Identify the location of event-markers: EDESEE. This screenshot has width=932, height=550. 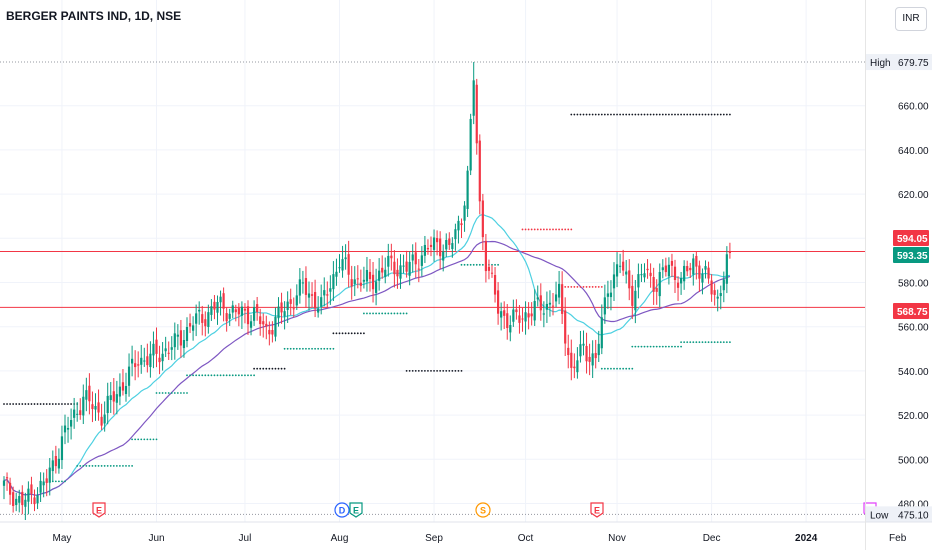
(484, 510).